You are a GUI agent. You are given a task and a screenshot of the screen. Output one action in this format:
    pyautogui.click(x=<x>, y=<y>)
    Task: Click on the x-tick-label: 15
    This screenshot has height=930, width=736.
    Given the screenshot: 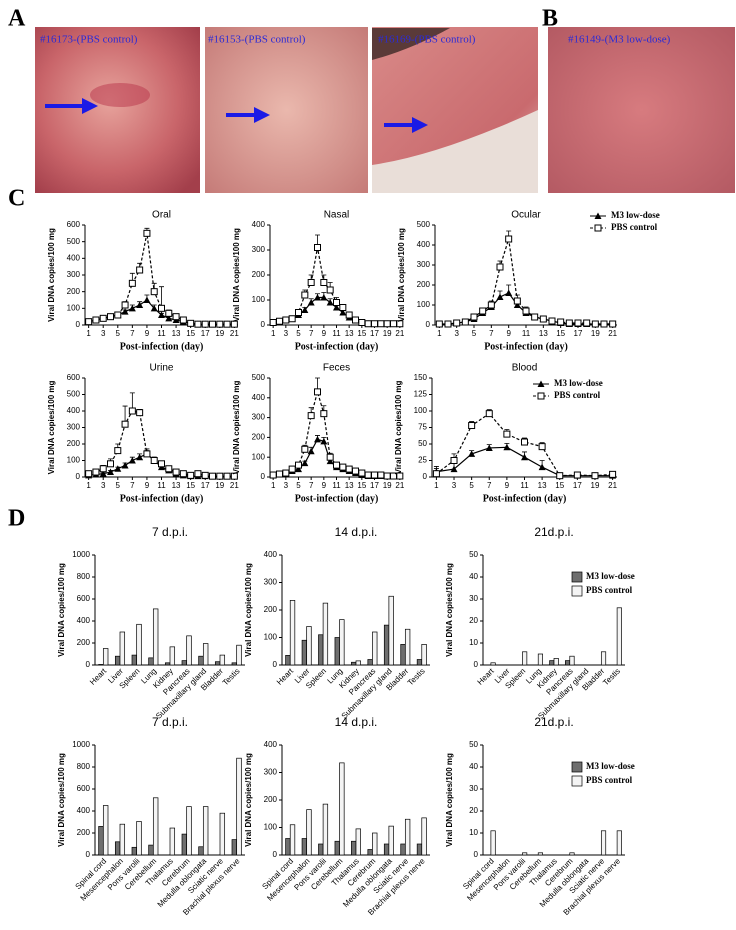 What is the action you would take?
    pyautogui.click(x=361, y=485)
    